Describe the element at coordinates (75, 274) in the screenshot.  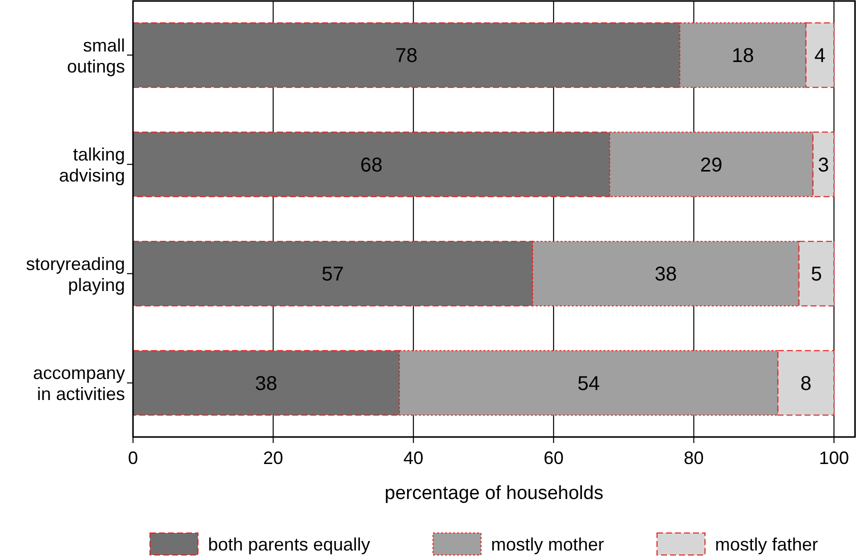
I see `y-tick-label: storyreading playing` at that location.